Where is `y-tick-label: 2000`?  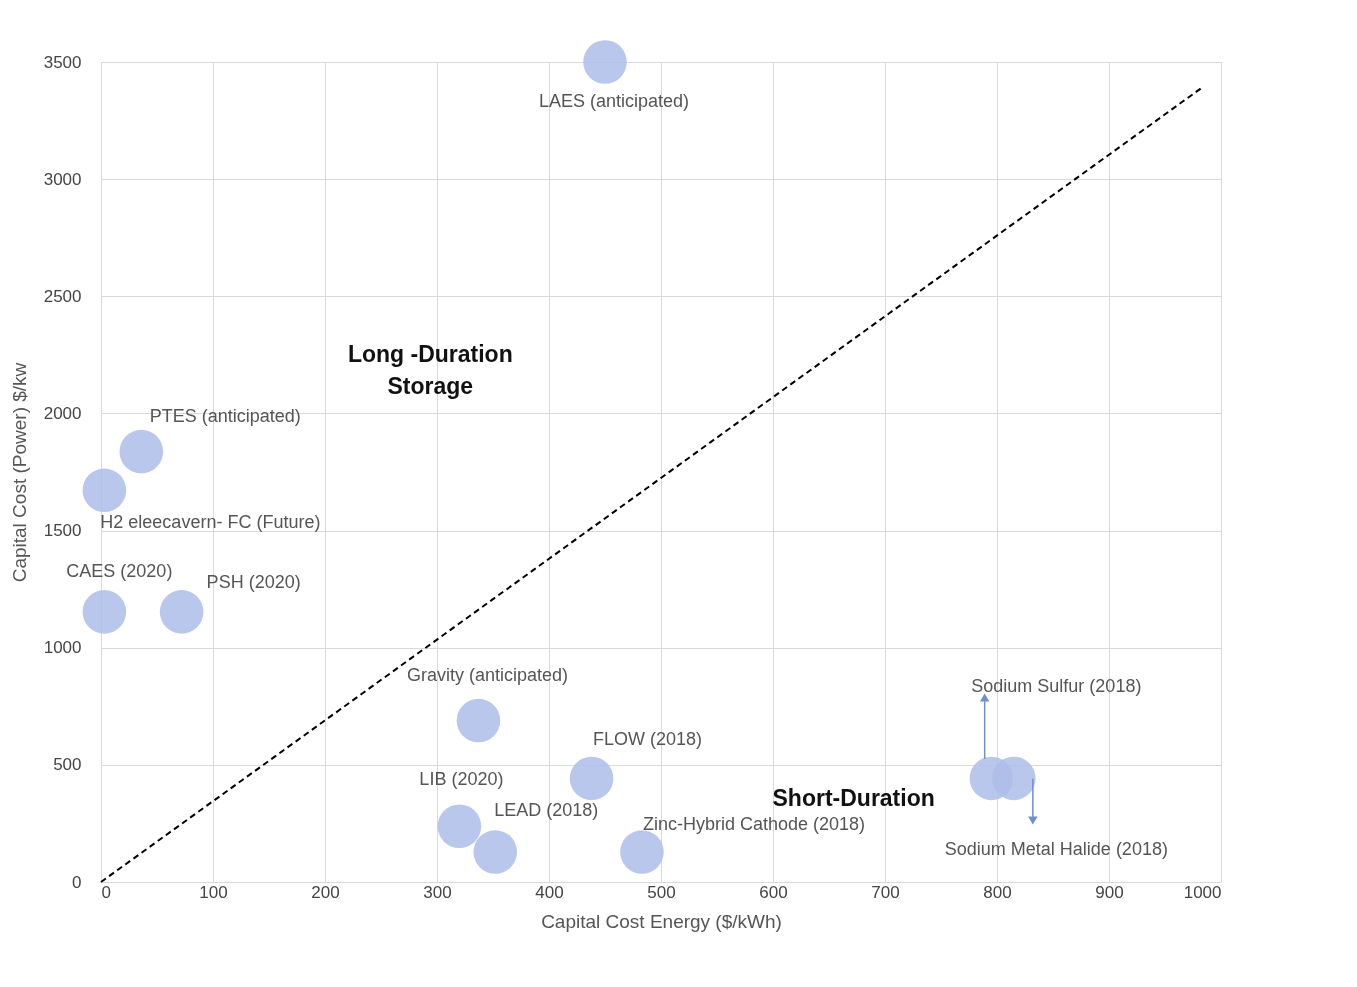
y-tick-label: 2000 is located at coordinates (62, 413).